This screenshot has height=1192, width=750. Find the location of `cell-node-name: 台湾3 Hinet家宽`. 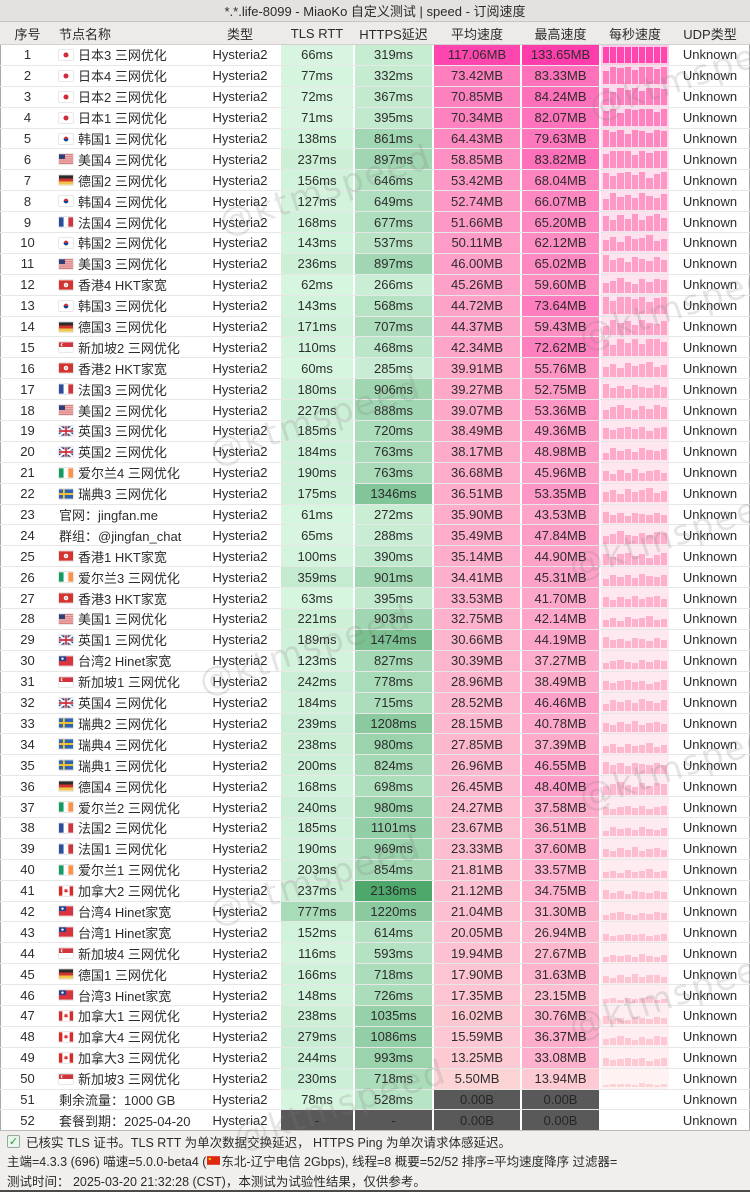

cell-node-name: 台湾3 Hinet家宽 is located at coordinates (127, 995).